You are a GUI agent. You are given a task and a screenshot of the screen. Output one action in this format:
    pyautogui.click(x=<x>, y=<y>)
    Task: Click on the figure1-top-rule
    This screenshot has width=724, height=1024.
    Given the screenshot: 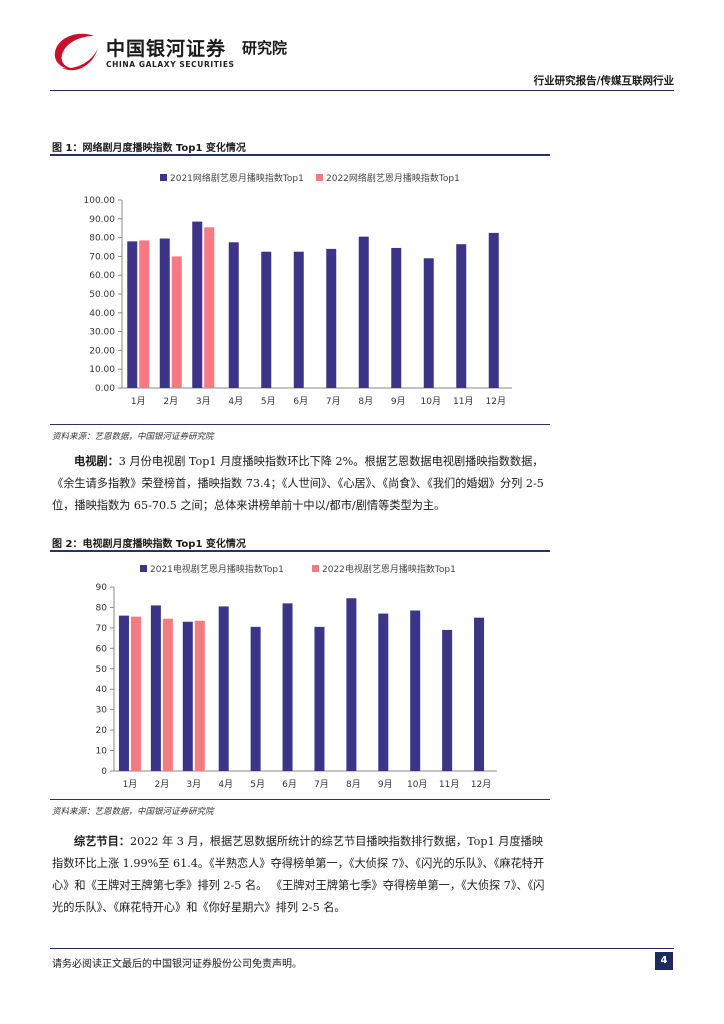 What is the action you would take?
    pyautogui.click(x=300, y=155)
    